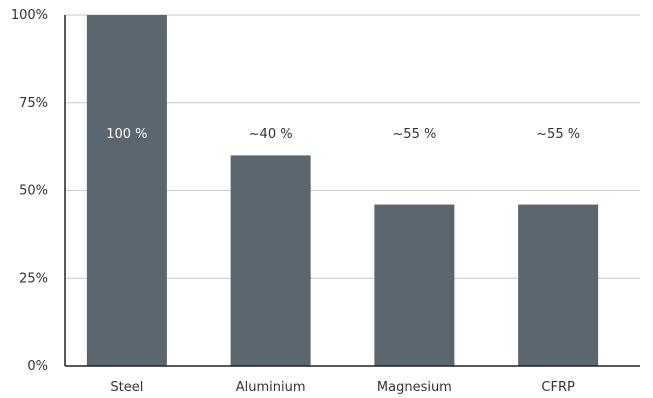 The width and height of the screenshot is (653, 398). Describe the element at coordinates (33, 278) in the screenshot. I see `y-tick-label: 25%` at that location.